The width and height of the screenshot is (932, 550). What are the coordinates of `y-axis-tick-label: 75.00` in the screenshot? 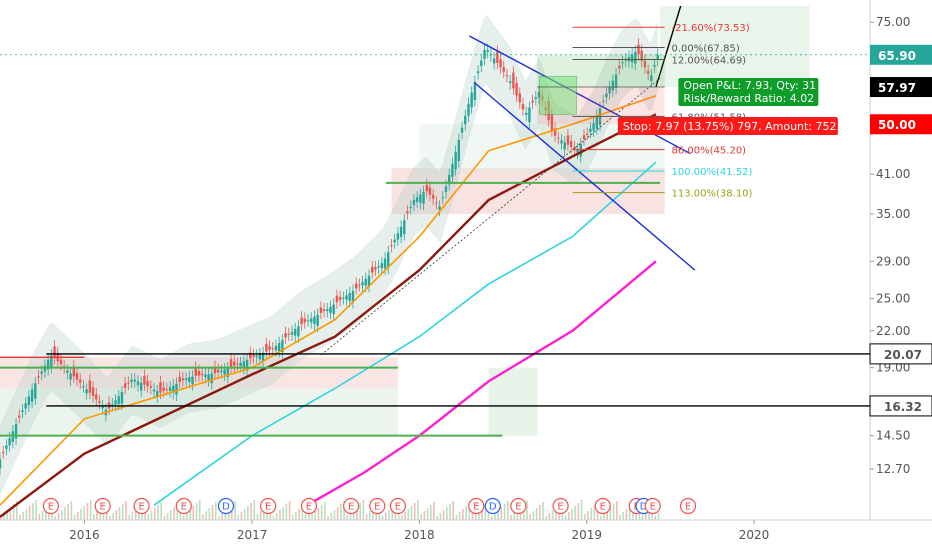 It's located at (893, 22).